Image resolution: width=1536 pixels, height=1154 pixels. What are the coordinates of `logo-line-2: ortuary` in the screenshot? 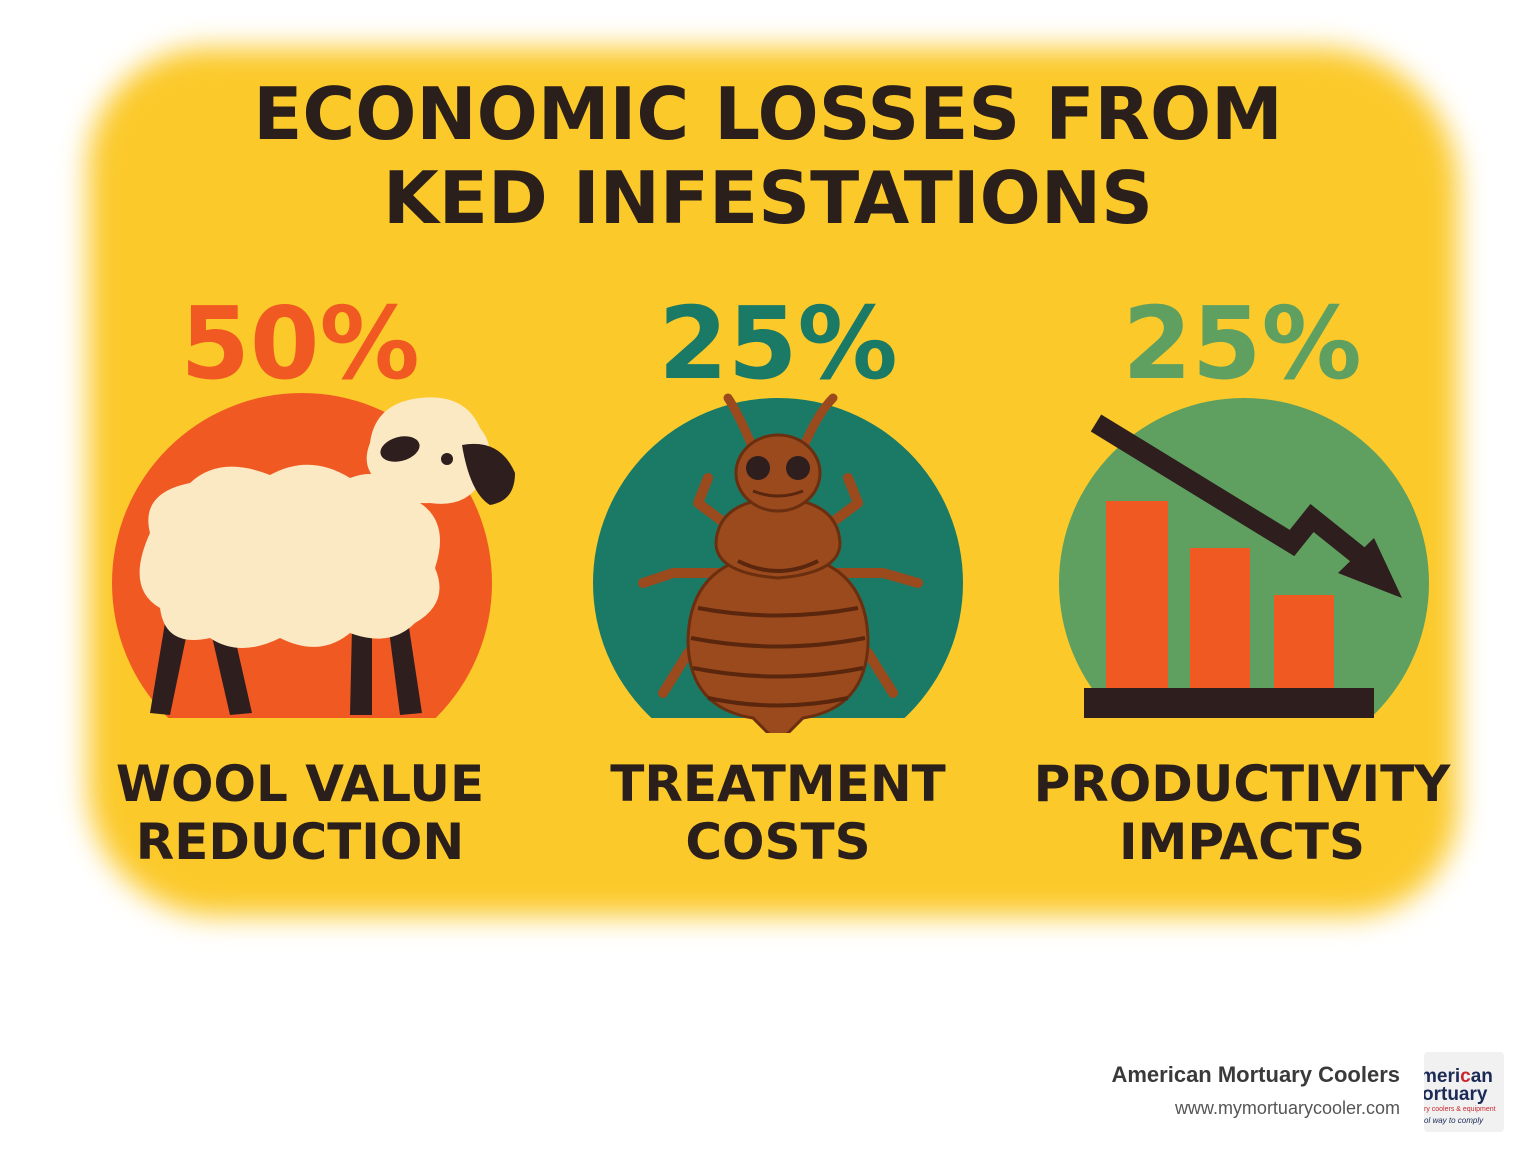 It's located at (1456, 1094).